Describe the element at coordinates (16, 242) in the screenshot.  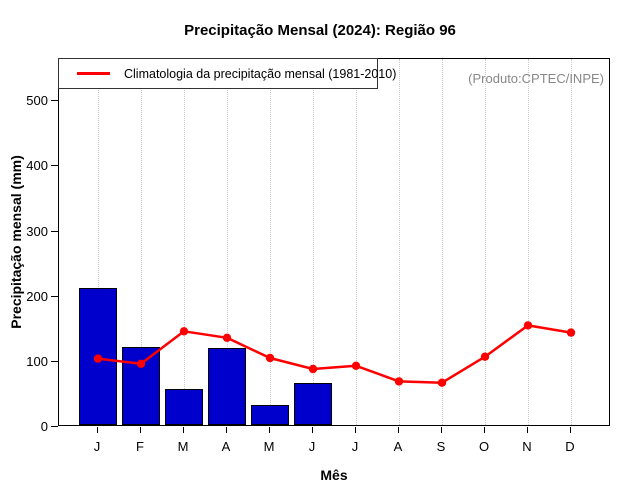
I see `y-axis-title: Precipitação mensal (mm)` at that location.